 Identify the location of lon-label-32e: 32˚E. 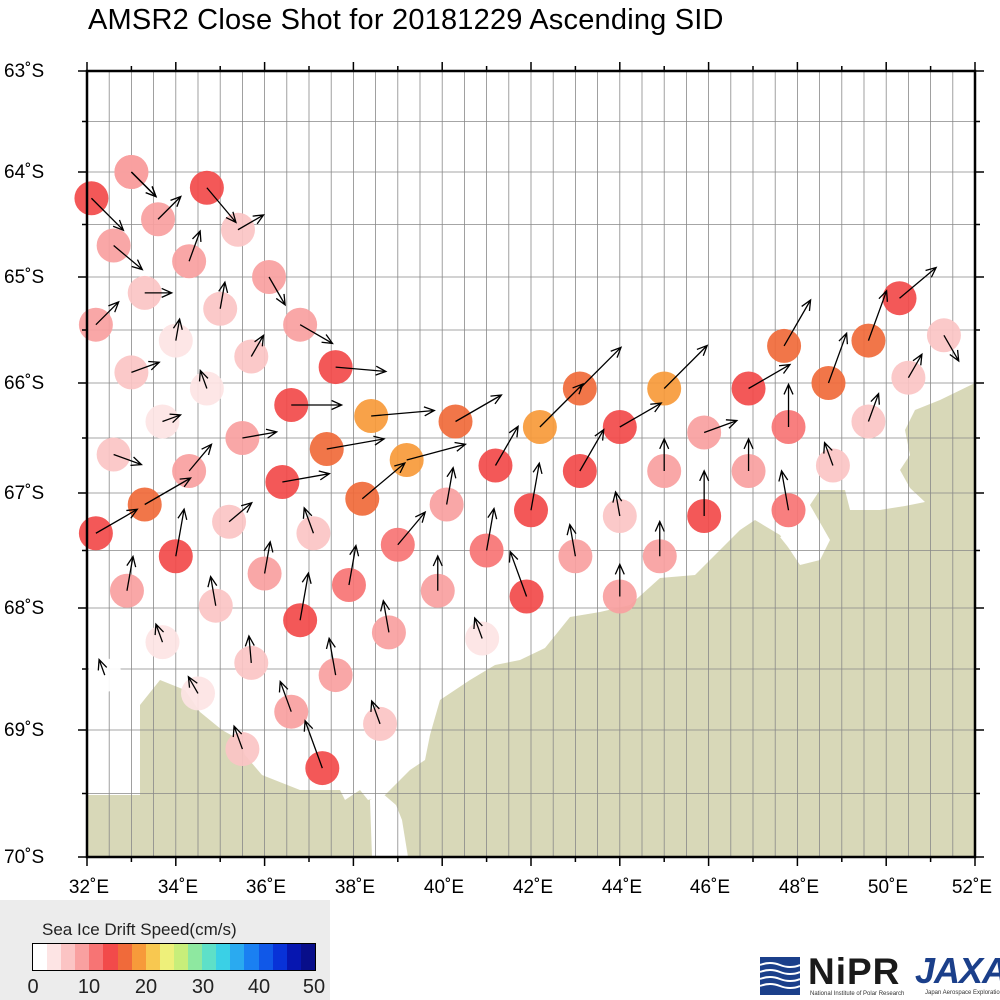
(89, 887).